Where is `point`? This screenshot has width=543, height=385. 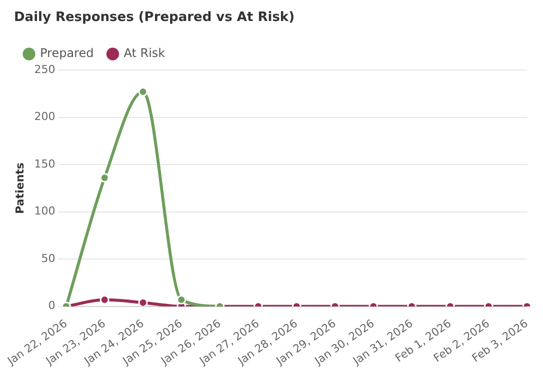
point is located at coordinates (105, 178).